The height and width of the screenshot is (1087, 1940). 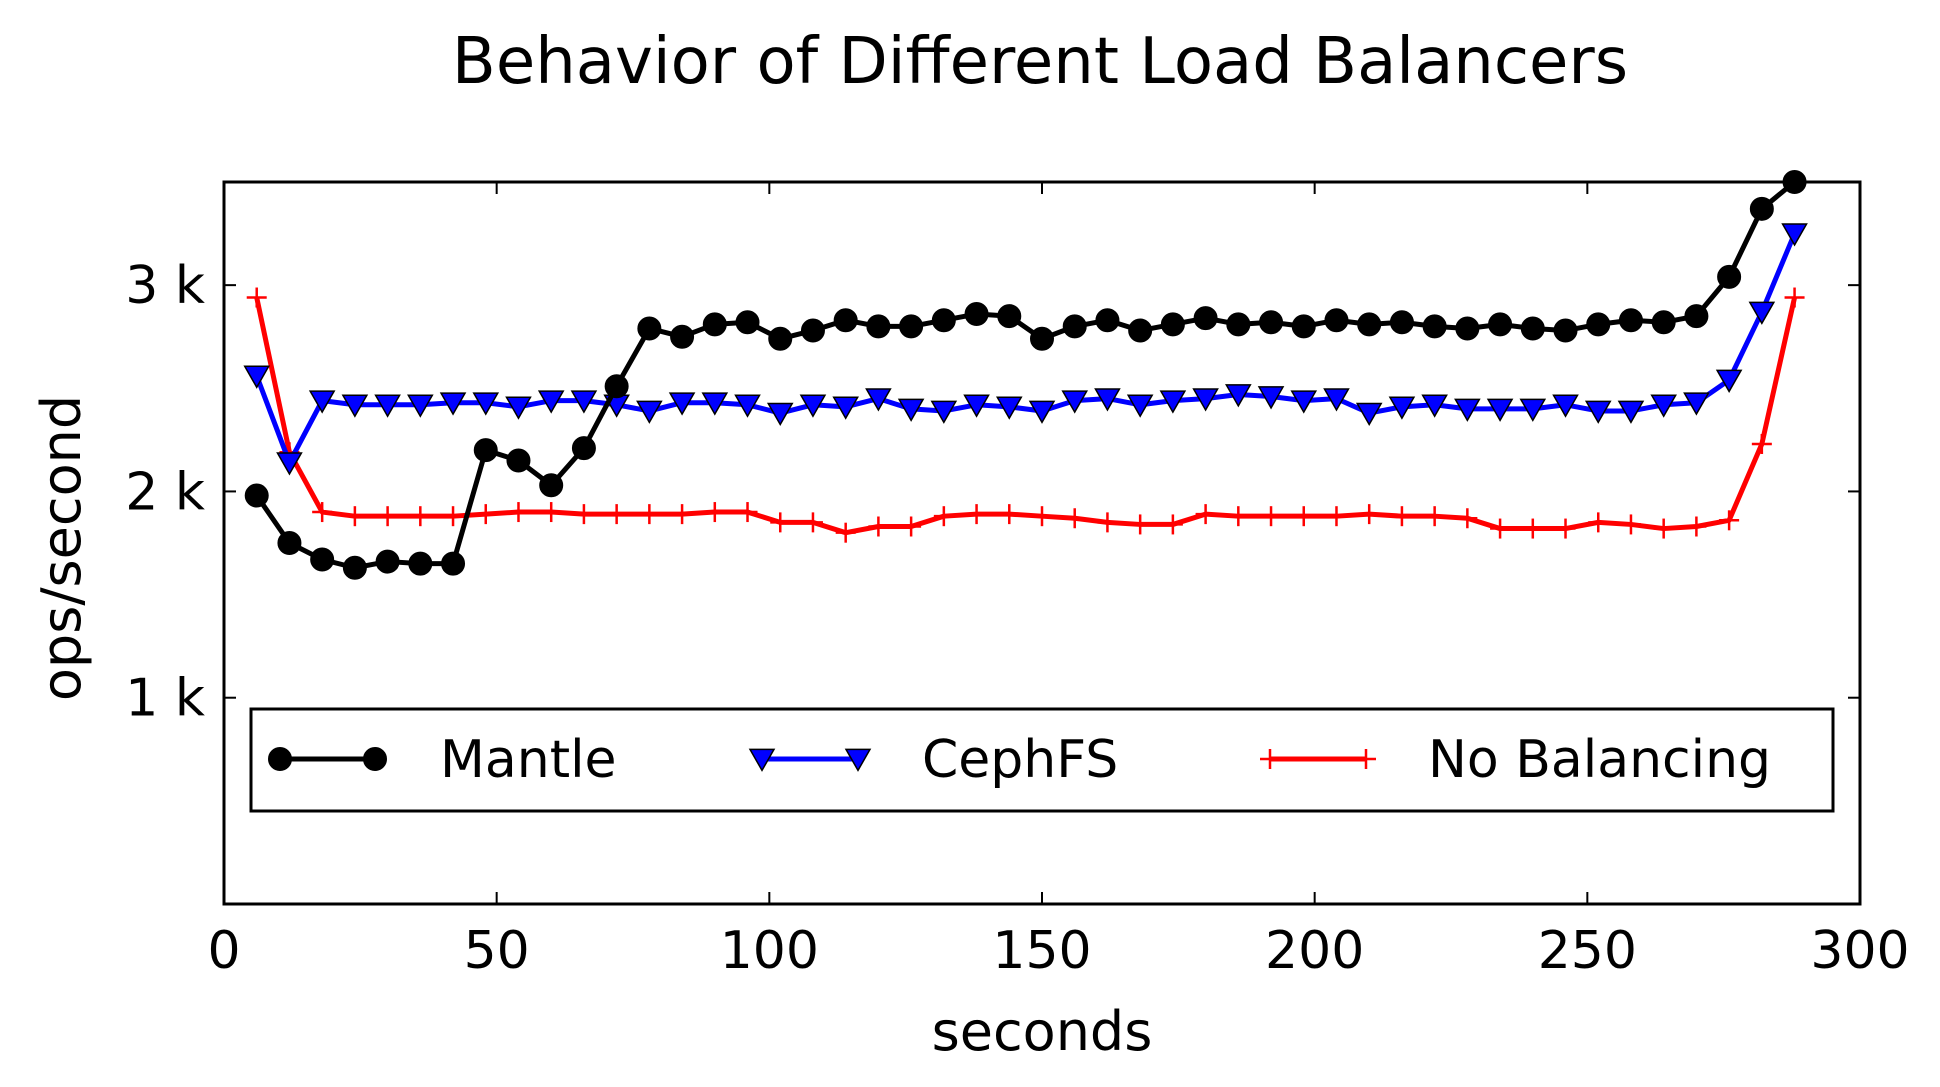 I want to click on x-tick-label: 150, so click(x=1041, y=951).